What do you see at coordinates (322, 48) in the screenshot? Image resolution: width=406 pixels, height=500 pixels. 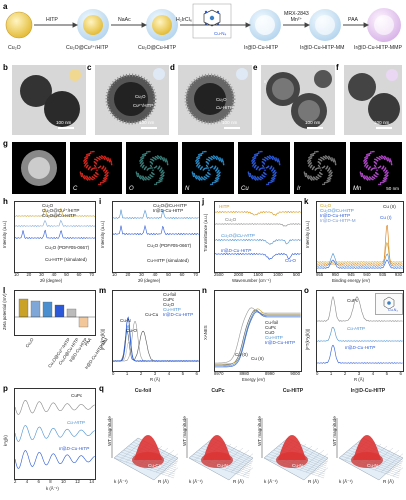 I see `stage-label-5: Ir@D-Cu-HITP-MM` at bounding box center [322, 48].